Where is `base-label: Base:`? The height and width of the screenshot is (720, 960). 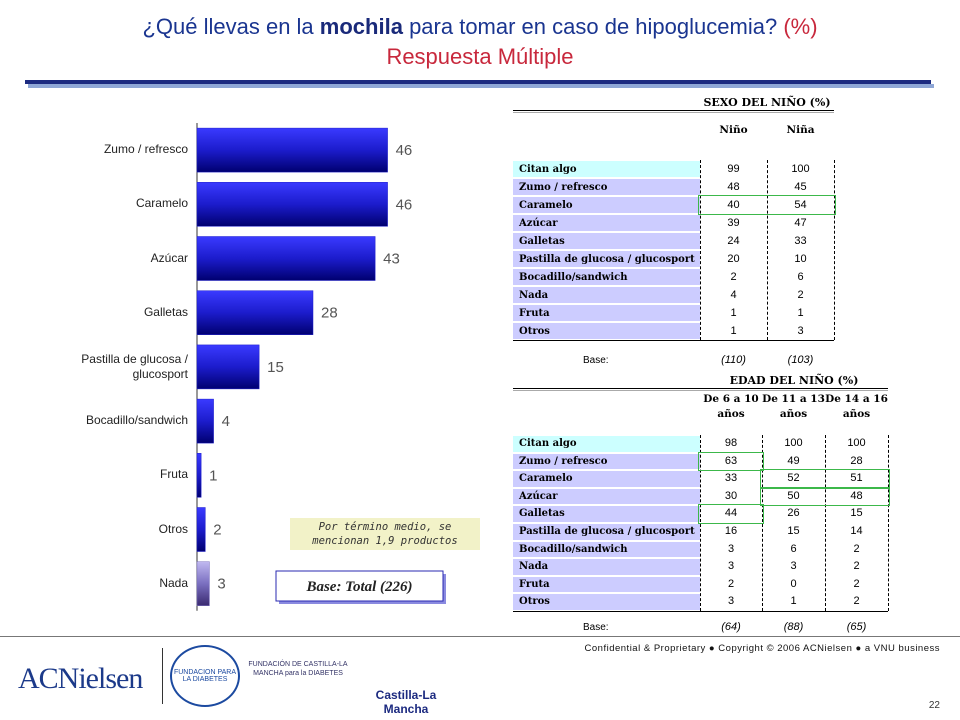 base-label: Base: is located at coordinates (596, 360).